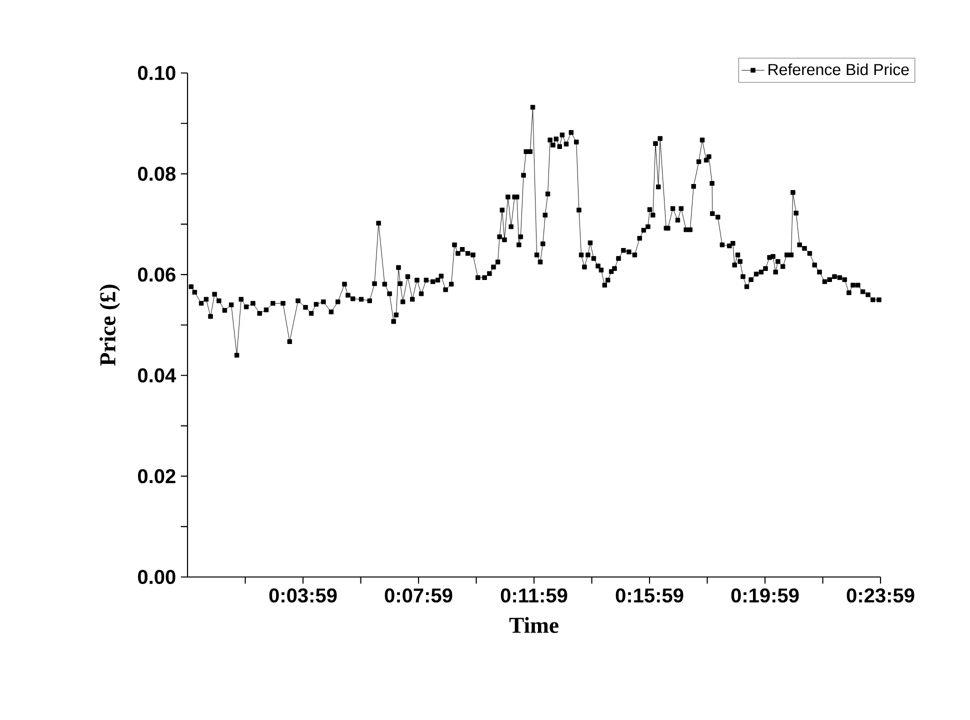  What do you see at coordinates (765, 595) in the screenshot?
I see `x-tick-label: 0:19:59` at bounding box center [765, 595].